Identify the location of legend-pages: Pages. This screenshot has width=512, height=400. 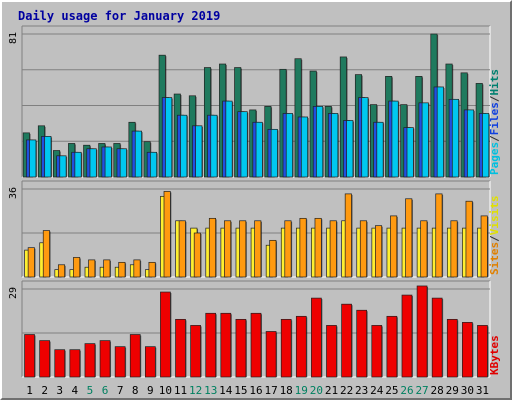
(494, 158).